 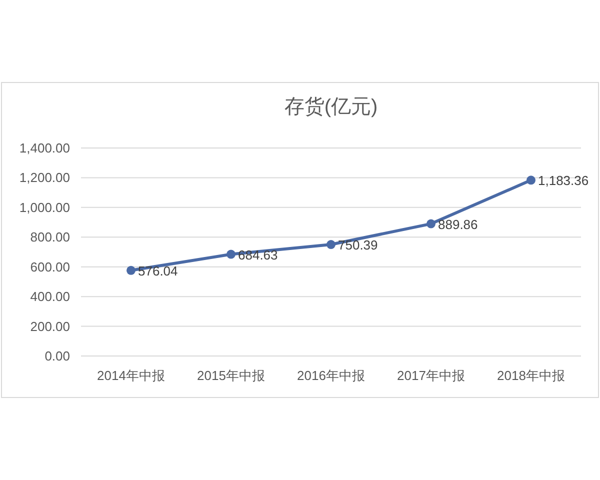 I want to click on data-label: 1,183.36, so click(x=563, y=180).